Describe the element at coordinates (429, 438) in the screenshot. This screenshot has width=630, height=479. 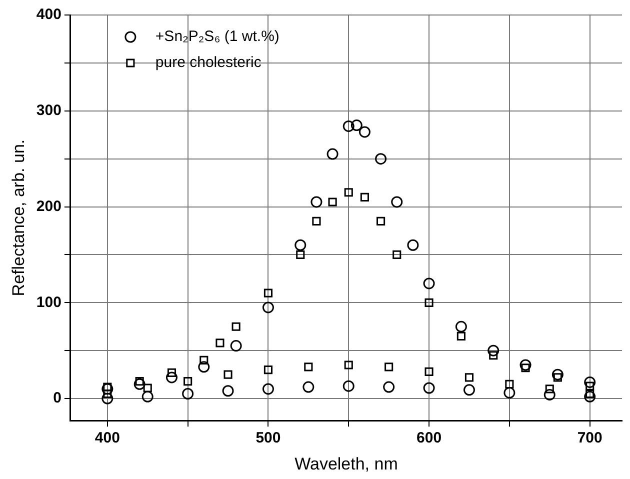
I see `x-tick-label: 600` at that location.